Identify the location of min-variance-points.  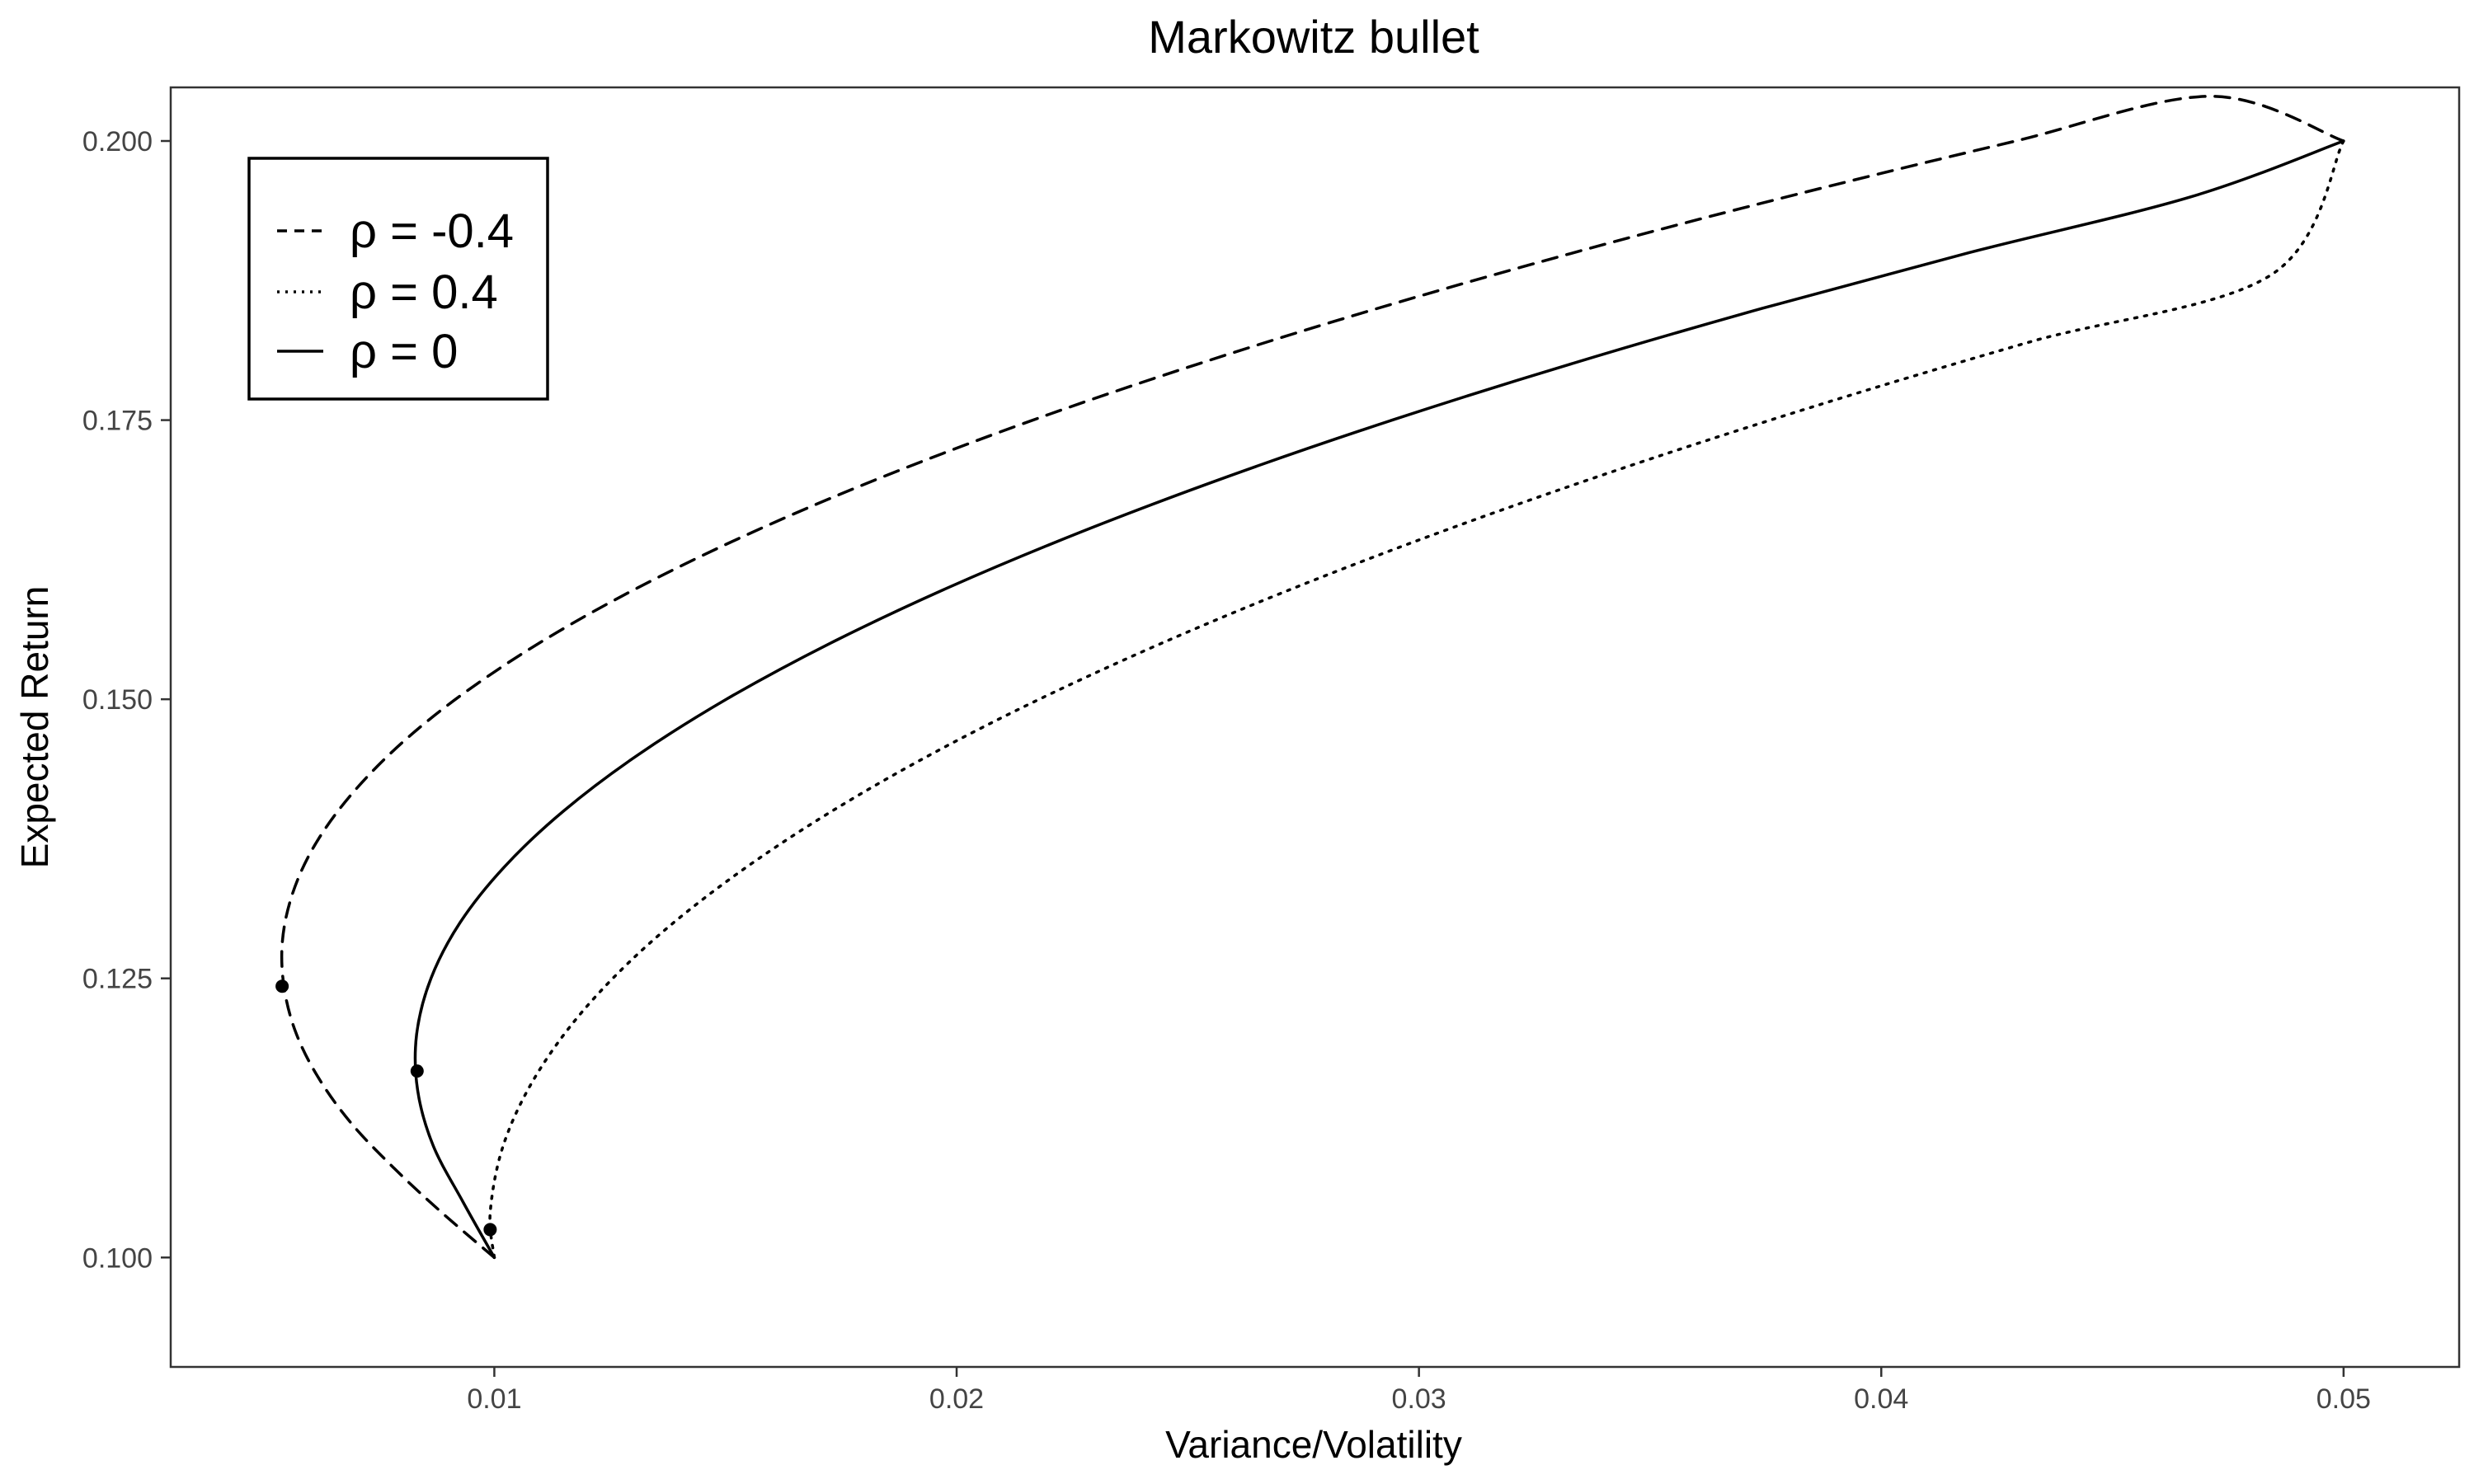
(386, 1108).